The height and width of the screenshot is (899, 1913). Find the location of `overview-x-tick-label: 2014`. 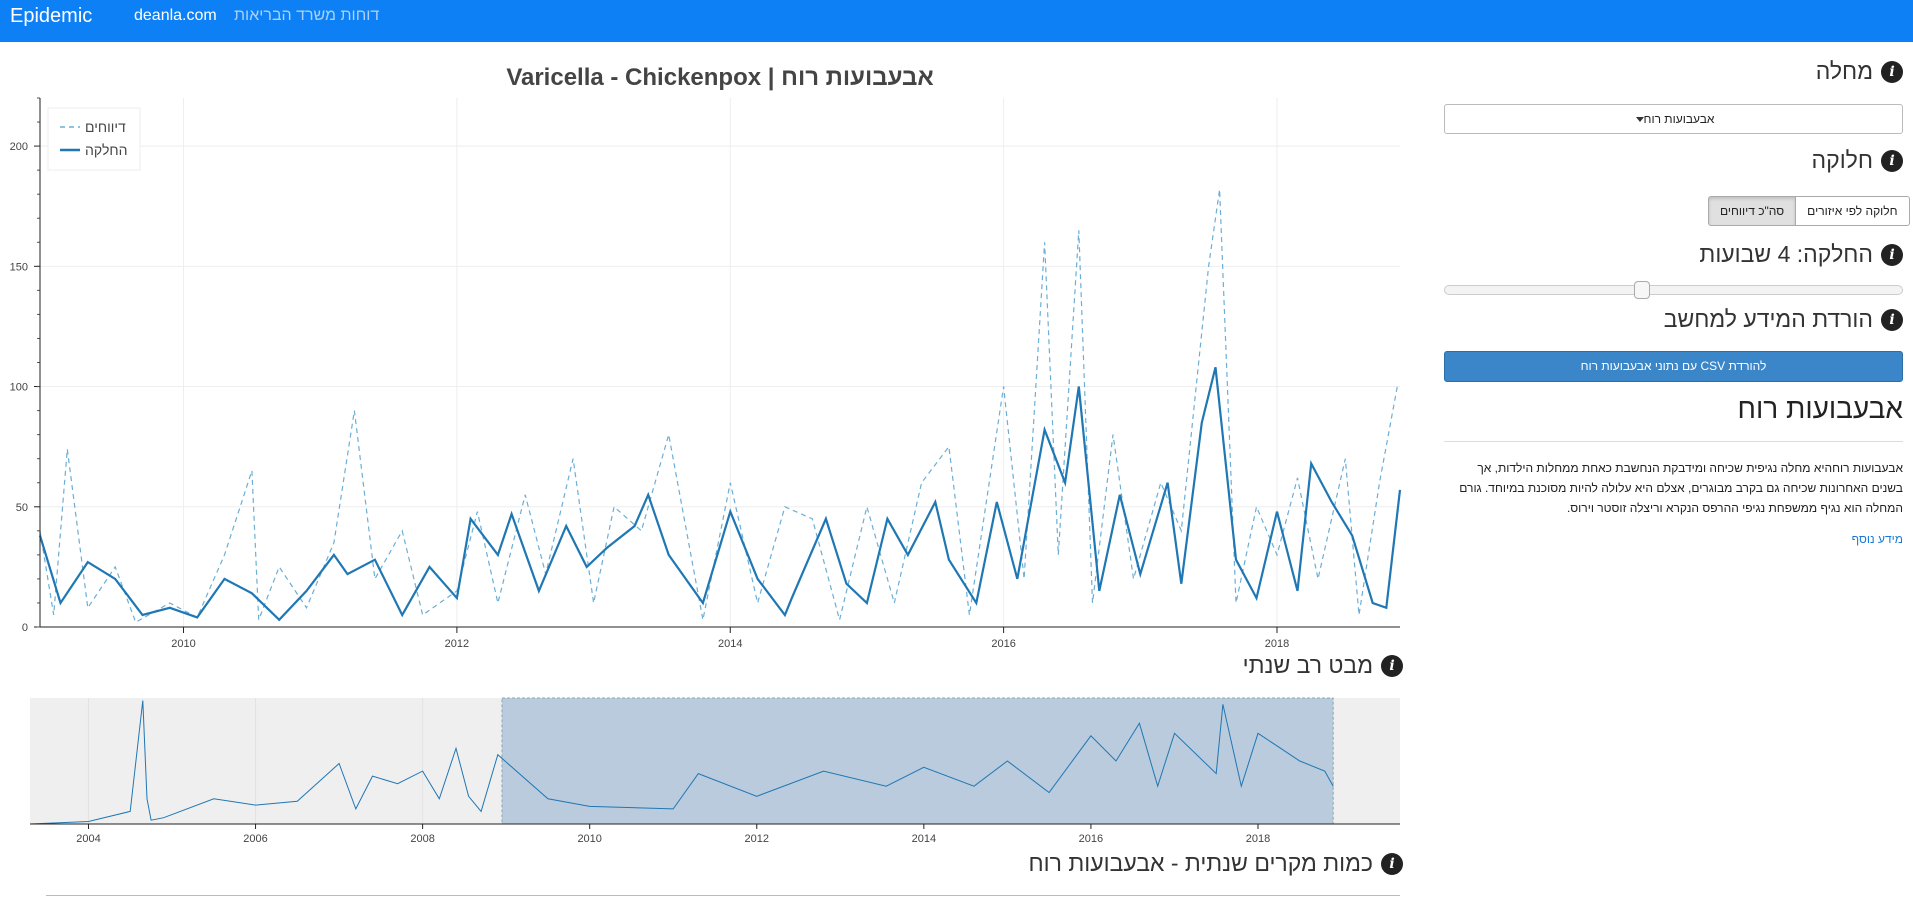

overview-x-tick-label: 2014 is located at coordinates (924, 839).